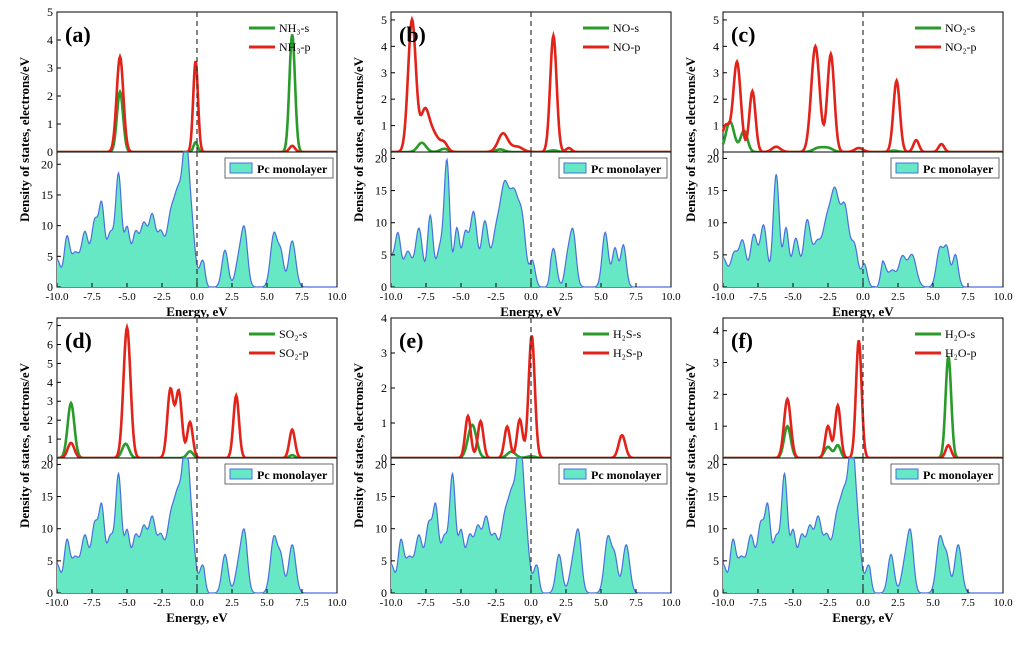 The height and width of the screenshot is (650, 1019). What do you see at coordinates (526, 388) in the screenshot?
I see `top-subplot: 0 1 2 3 4 (e) H₂S-s H₂S-p` at bounding box center [526, 388].